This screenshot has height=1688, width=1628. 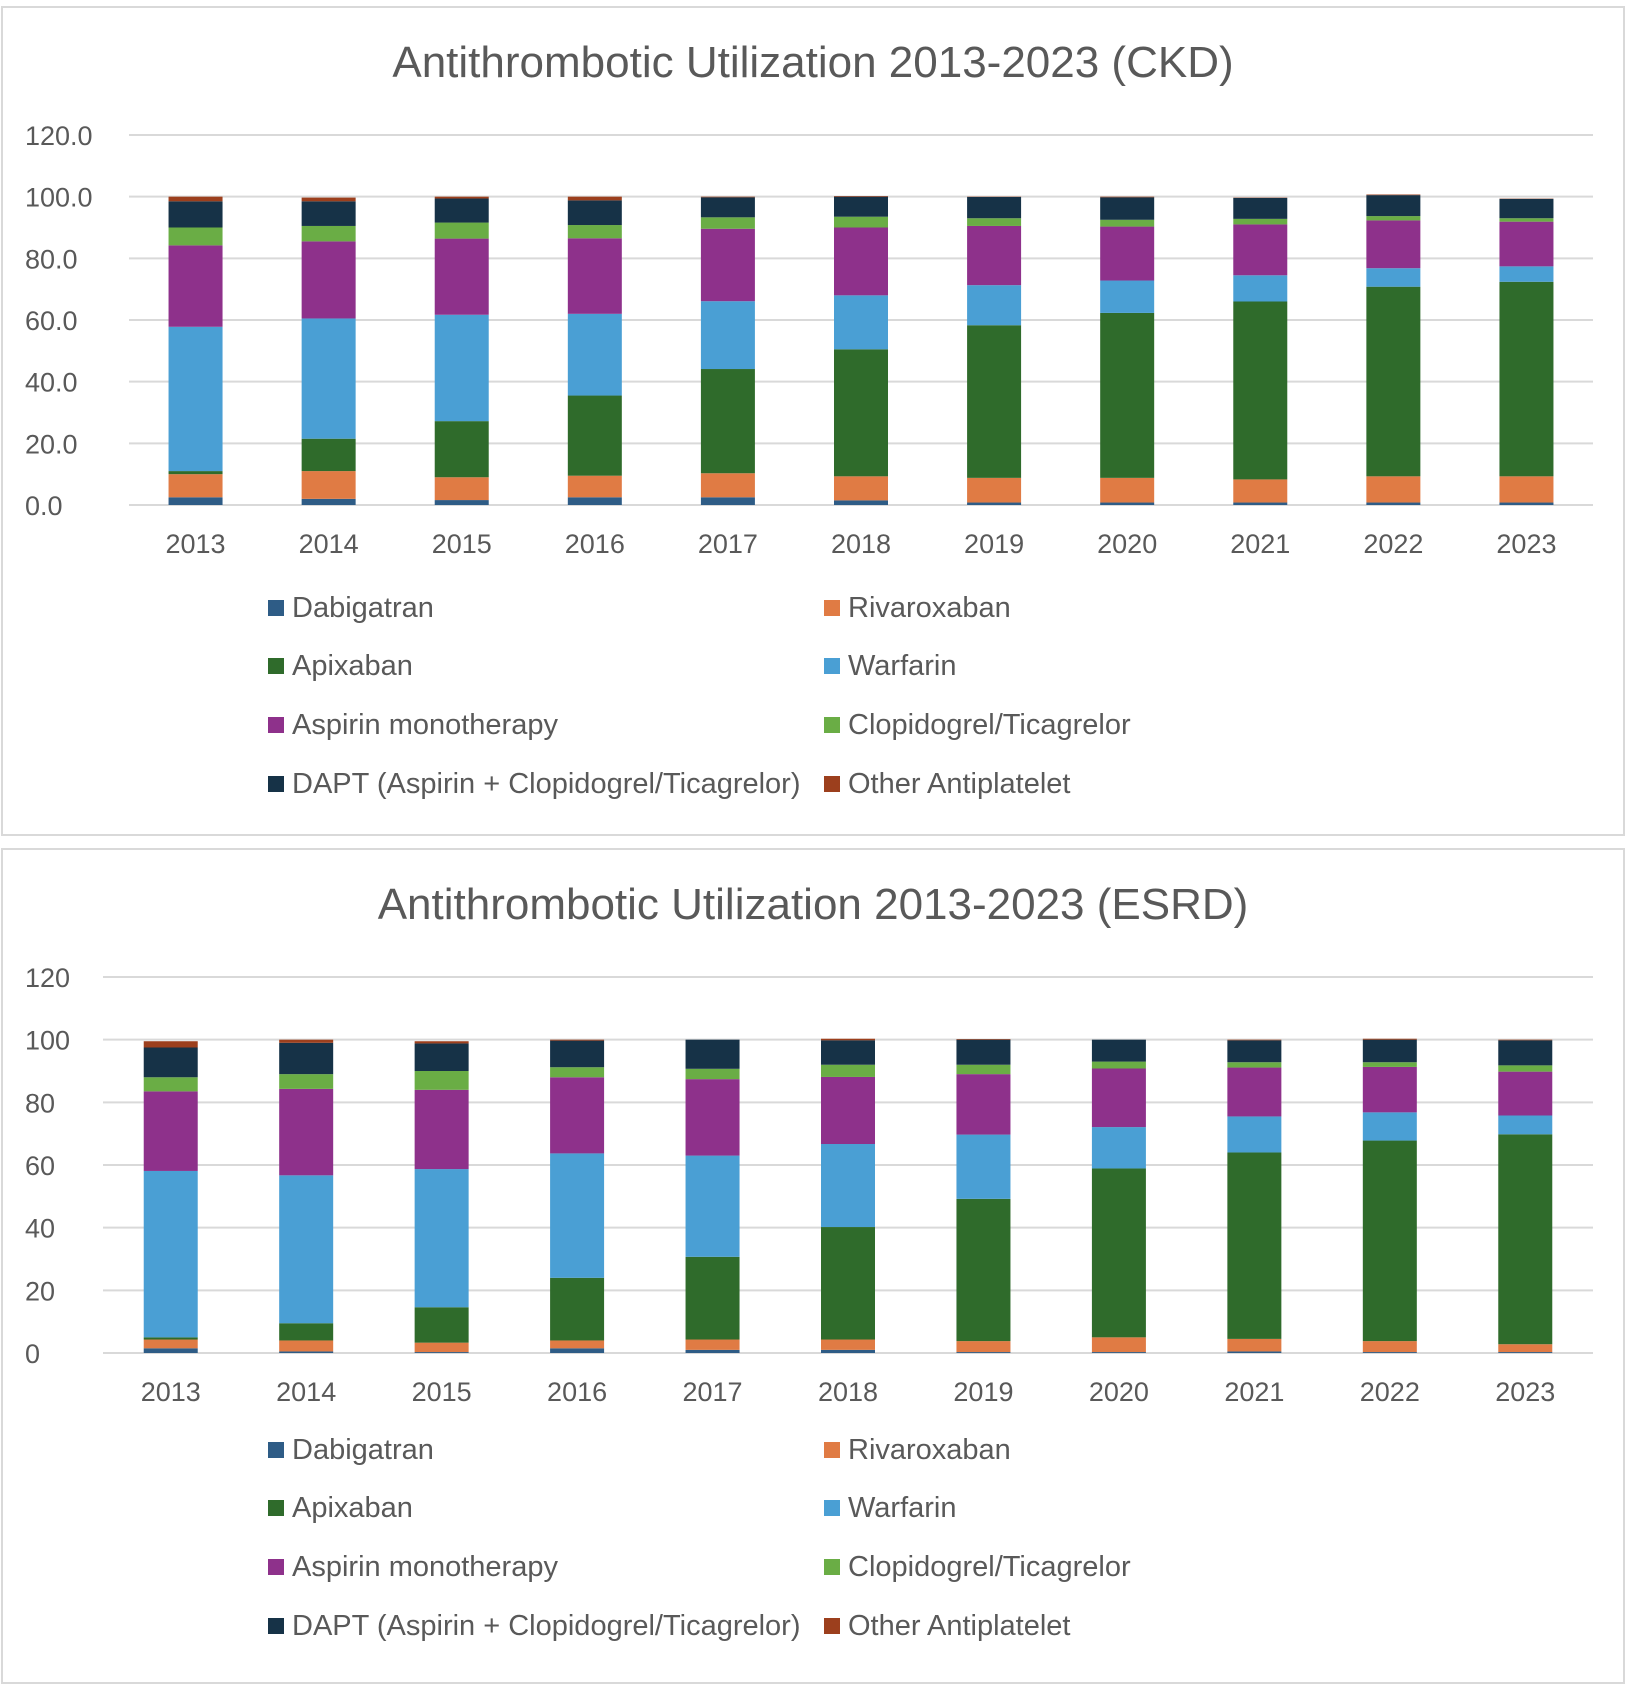 I want to click on legend-item-rivaroxaban: Rivaroxaban, so click(x=917, y=1450).